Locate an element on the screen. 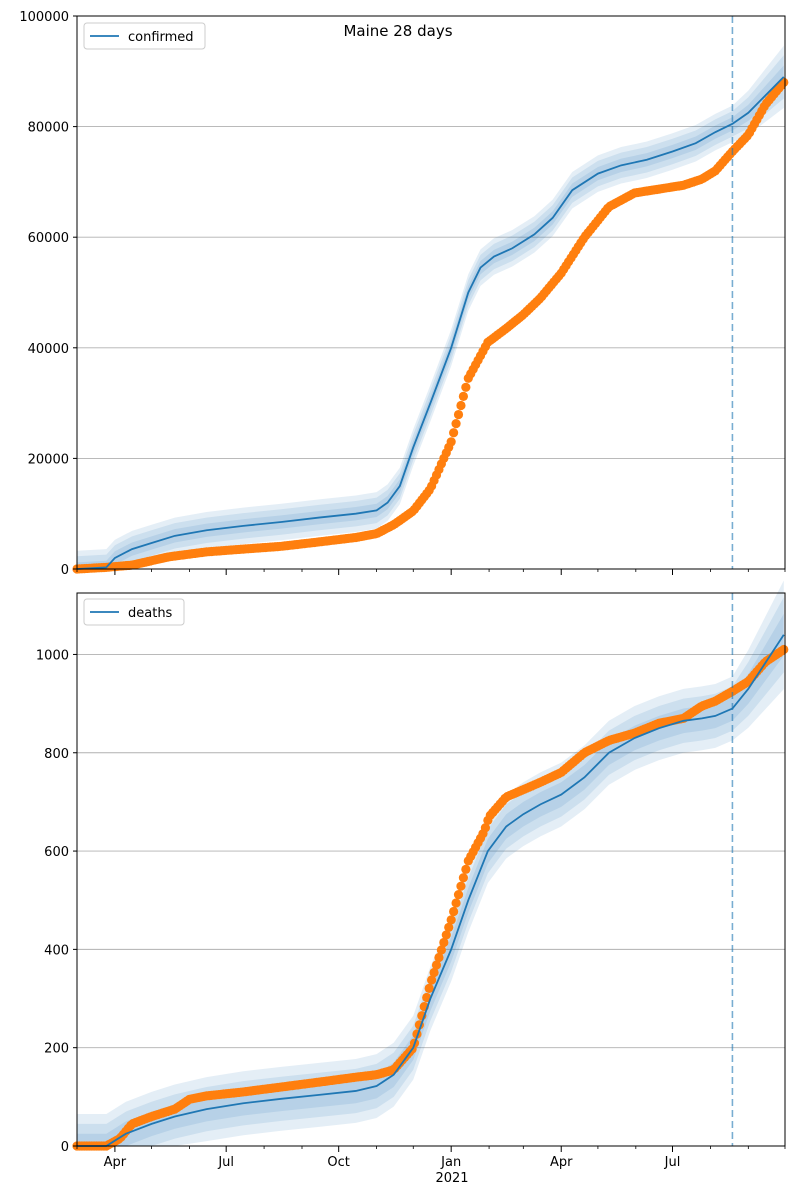 The width and height of the screenshot is (800, 1204). x-tick-label: Jan is located at coordinates (450, 1162).